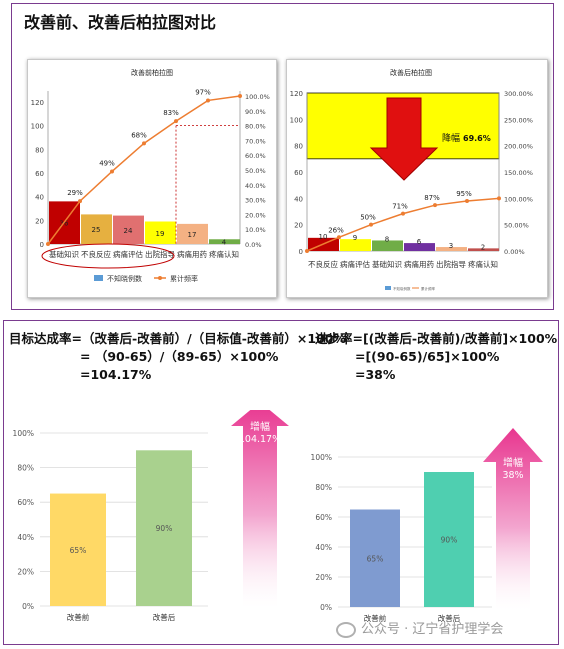 The height and width of the screenshot is (649, 564). What do you see at coordinates (336, 230) in the screenshot?
I see `line-value-label: 26%` at bounding box center [336, 230].